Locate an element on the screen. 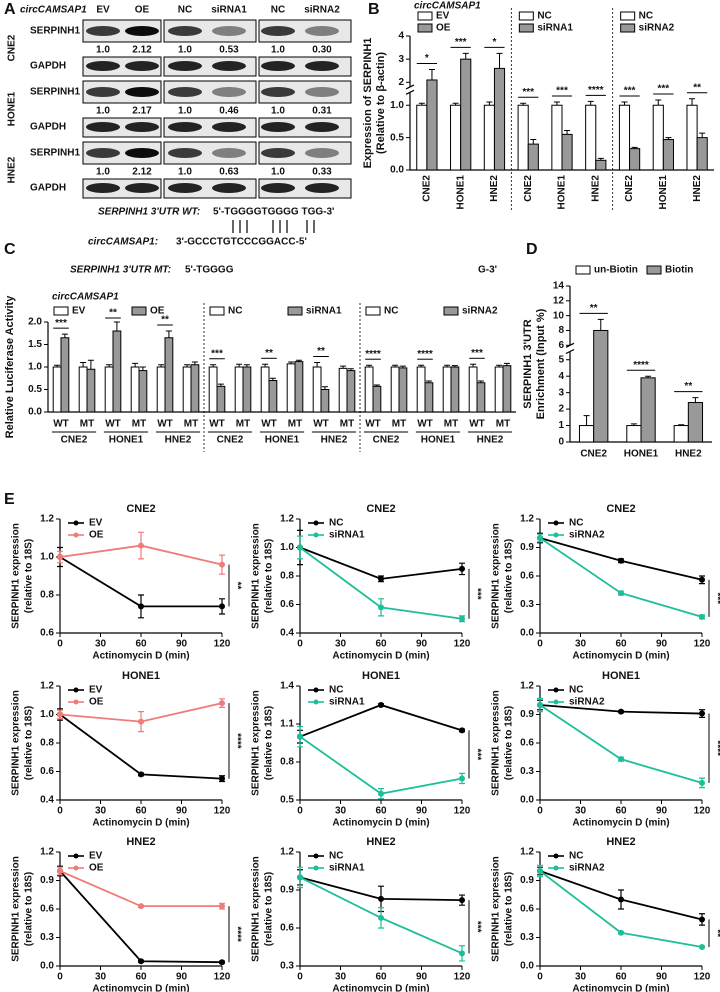 Image resolution: width=720 pixels, height=992 pixels. group-label: HONE1 is located at coordinates (126, 440).